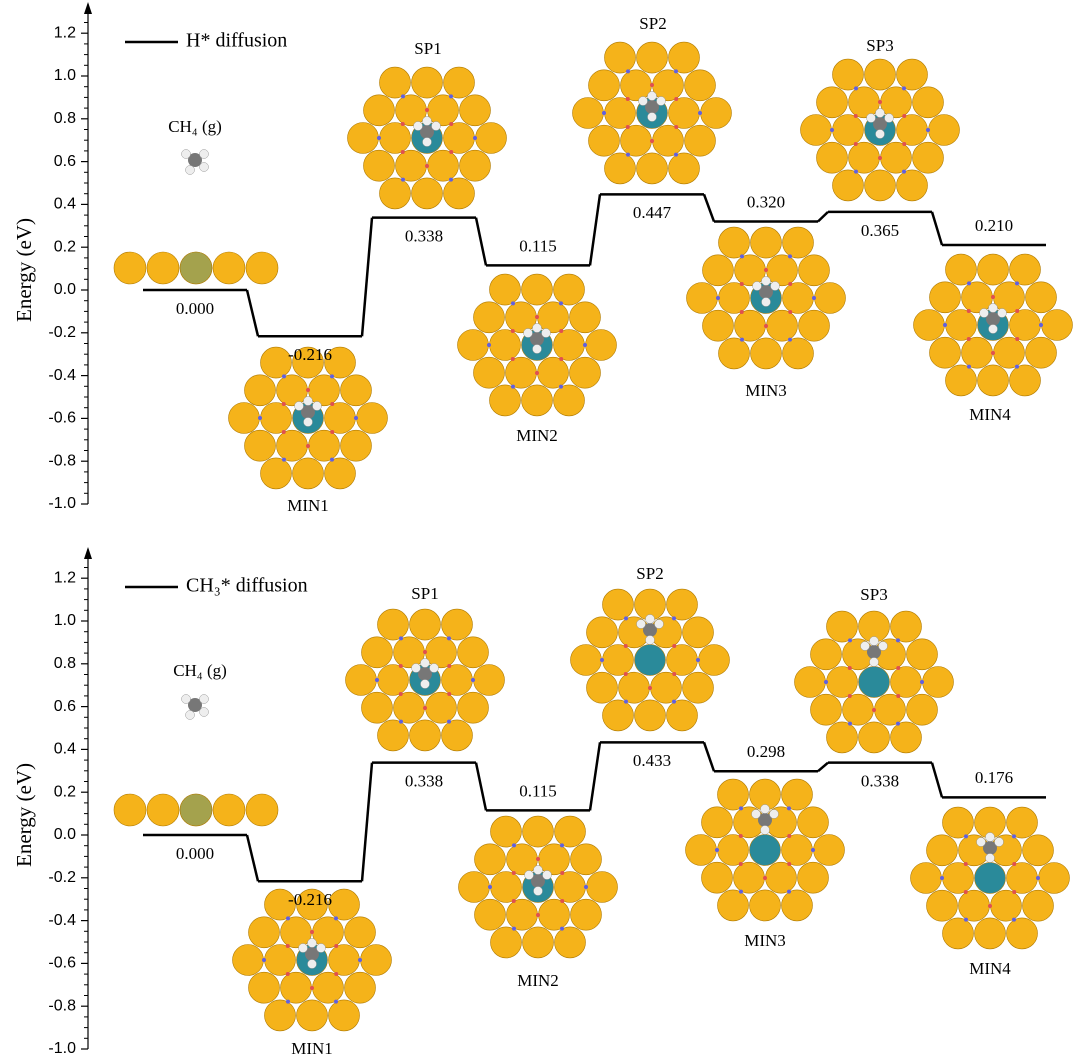 Image resolution: width=1080 pixels, height=1064 pixels. I want to click on y-tick-label: -0.6, so click(62, 963).